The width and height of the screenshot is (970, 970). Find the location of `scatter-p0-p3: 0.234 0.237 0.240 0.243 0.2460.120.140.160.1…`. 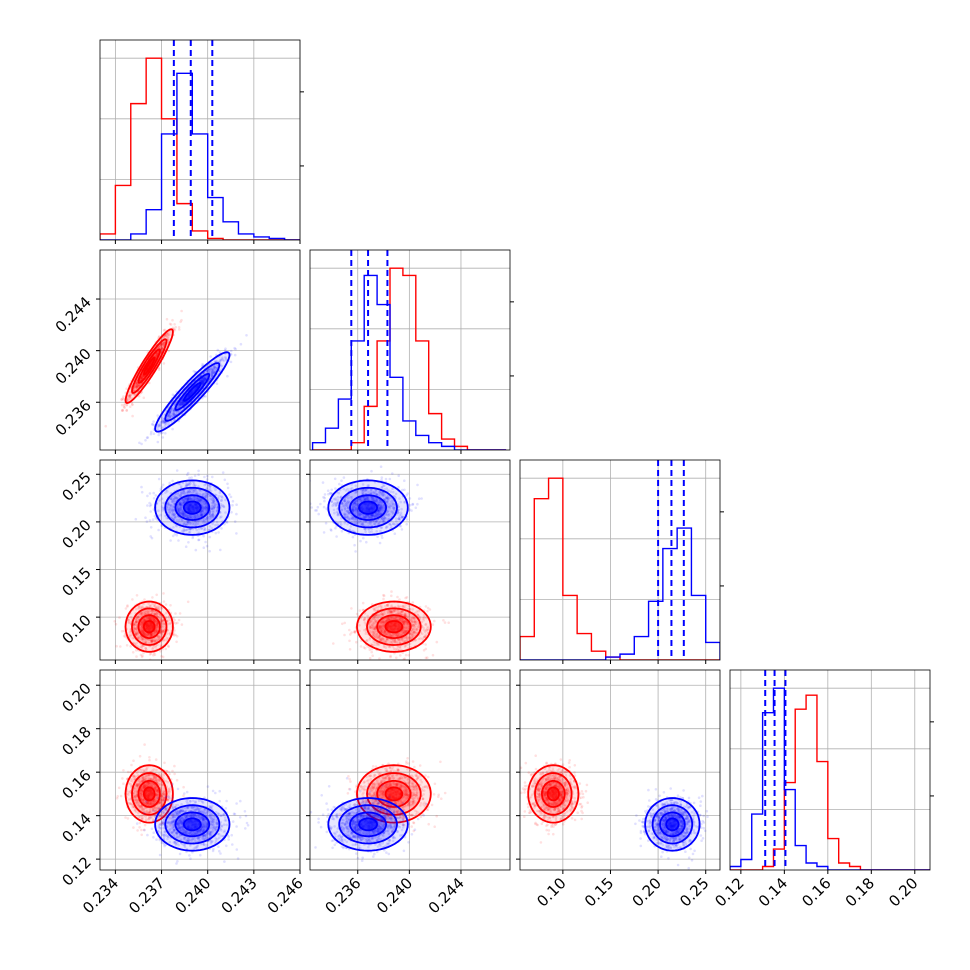

scatter-p0-p3: 0.234 0.237 0.240 0.243 0.2460.120.140.160.1… is located at coordinates (182, 793).